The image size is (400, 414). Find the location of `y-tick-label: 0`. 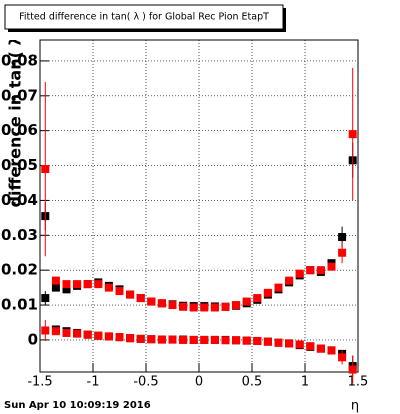

y-tick-label: 0 is located at coordinates (33, 339).